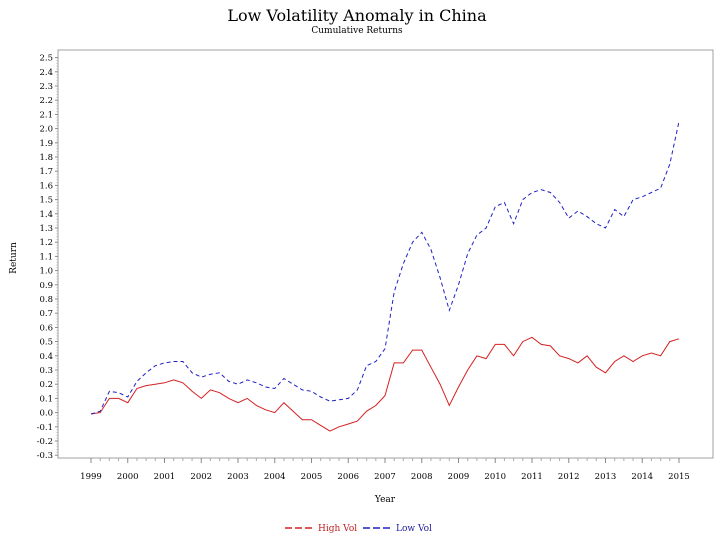  What do you see at coordinates (14, 258) in the screenshot?
I see `y-axis-label: Return` at bounding box center [14, 258].